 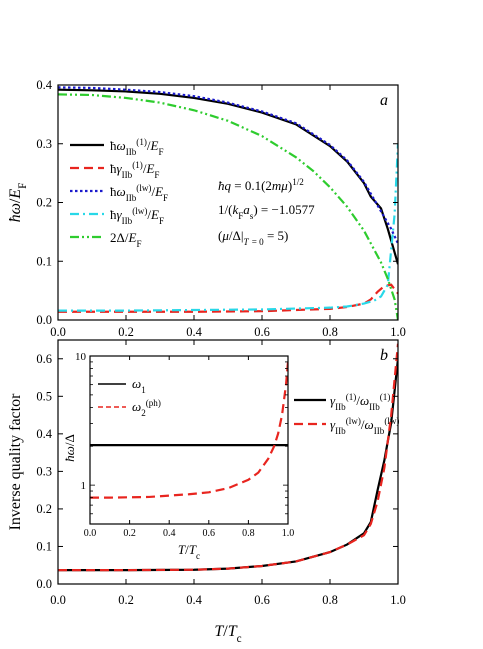 I want to click on legend-label-a: 2Δ/EF, so click(x=126, y=239).